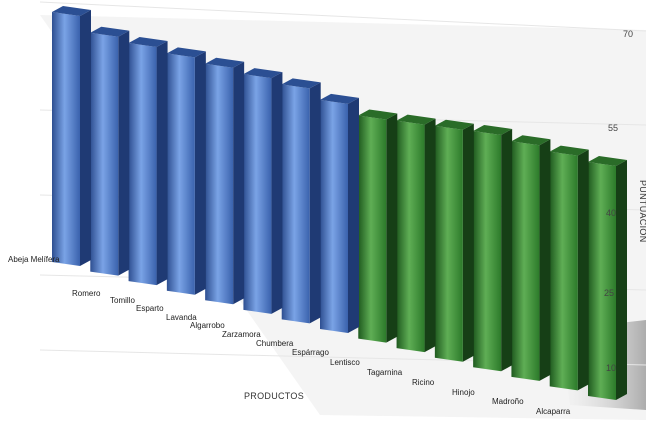 The width and height of the screenshot is (646, 422). I want to click on x-category-label: Zarzamora, so click(241, 334).